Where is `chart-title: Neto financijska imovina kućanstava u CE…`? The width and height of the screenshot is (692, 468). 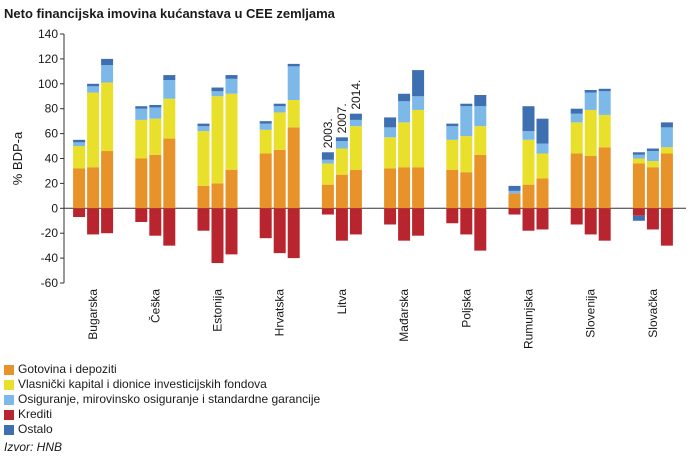 chart-title: Neto financijska imovina kućanstava u CE… is located at coordinates (169, 13).